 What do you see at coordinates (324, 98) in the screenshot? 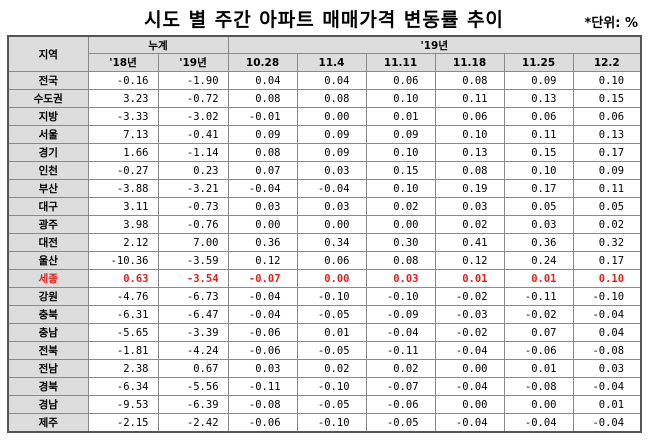
I see `table-row: 수도권 3.23 -0.72 0.08 0.08 0.10 0.11 0.13 0.15` at bounding box center [324, 98].